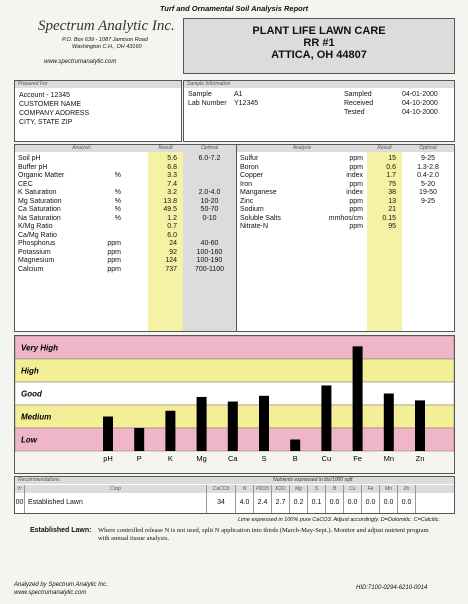 Image resolution: width=468 pixels, height=604 pixels. I want to click on rec-col-header: Yr, so click(20, 489).